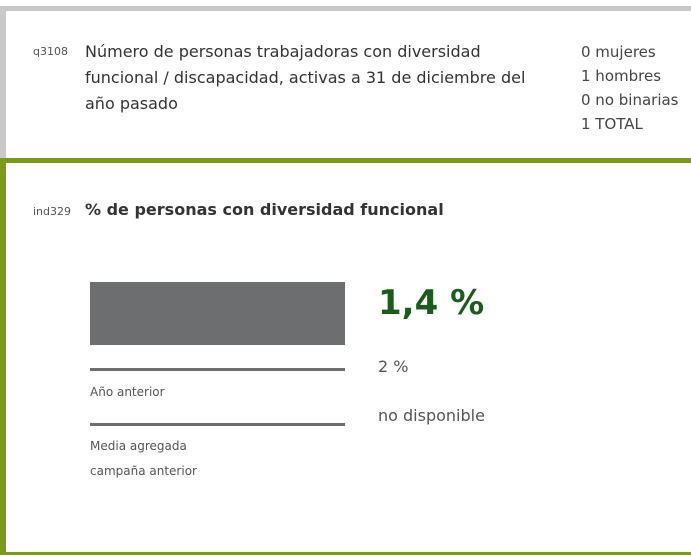 Image resolution: width=691 pixels, height=557 pixels. What do you see at coordinates (612, 124) in the screenshot?
I see `answer: 1 TOTAL` at bounding box center [612, 124].